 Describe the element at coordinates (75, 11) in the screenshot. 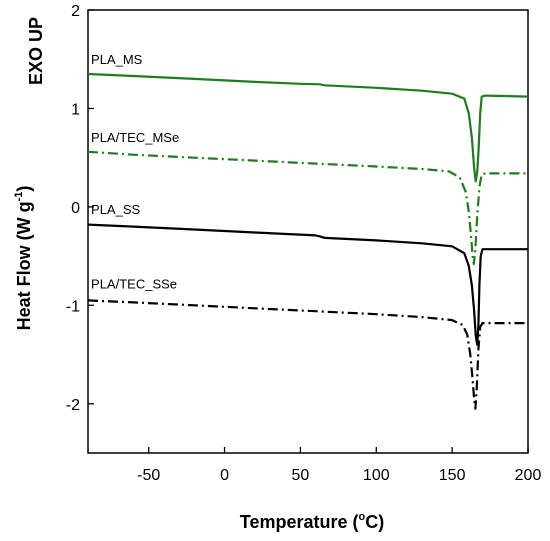

I see `y-tick-label: 2` at that location.